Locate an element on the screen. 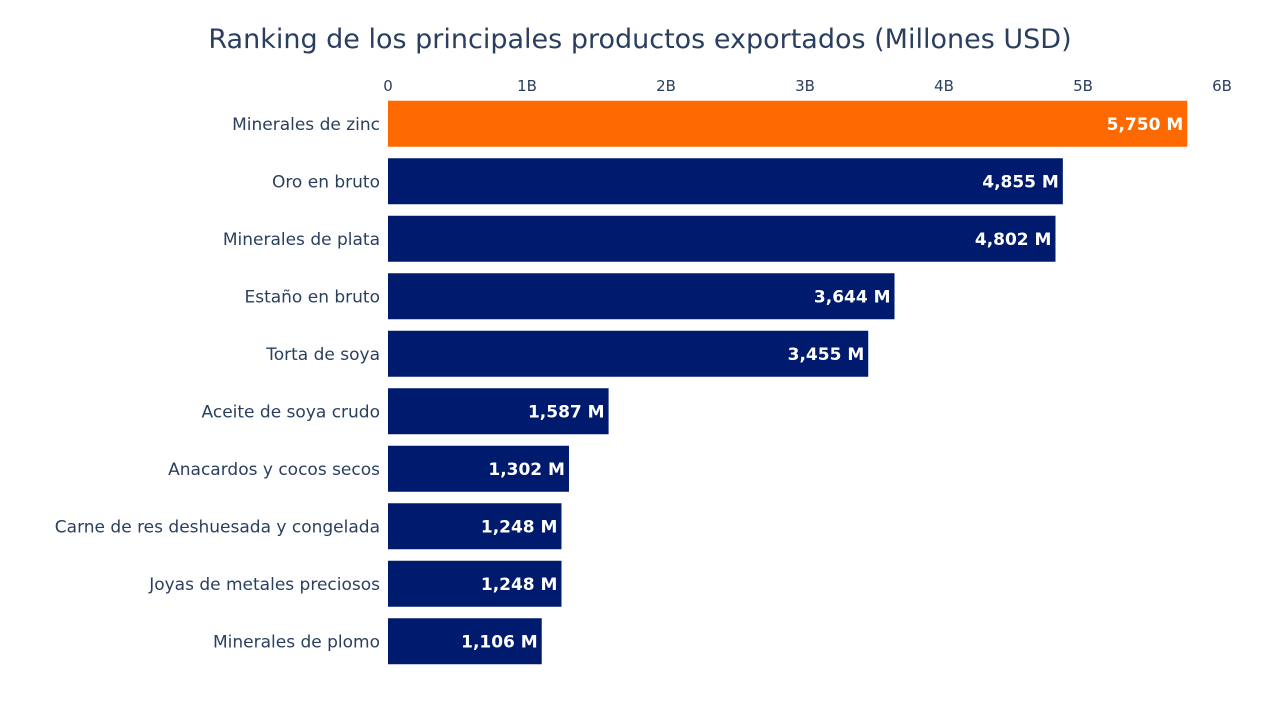  x-tick-label: 0 is located at coordinates (388, 86).